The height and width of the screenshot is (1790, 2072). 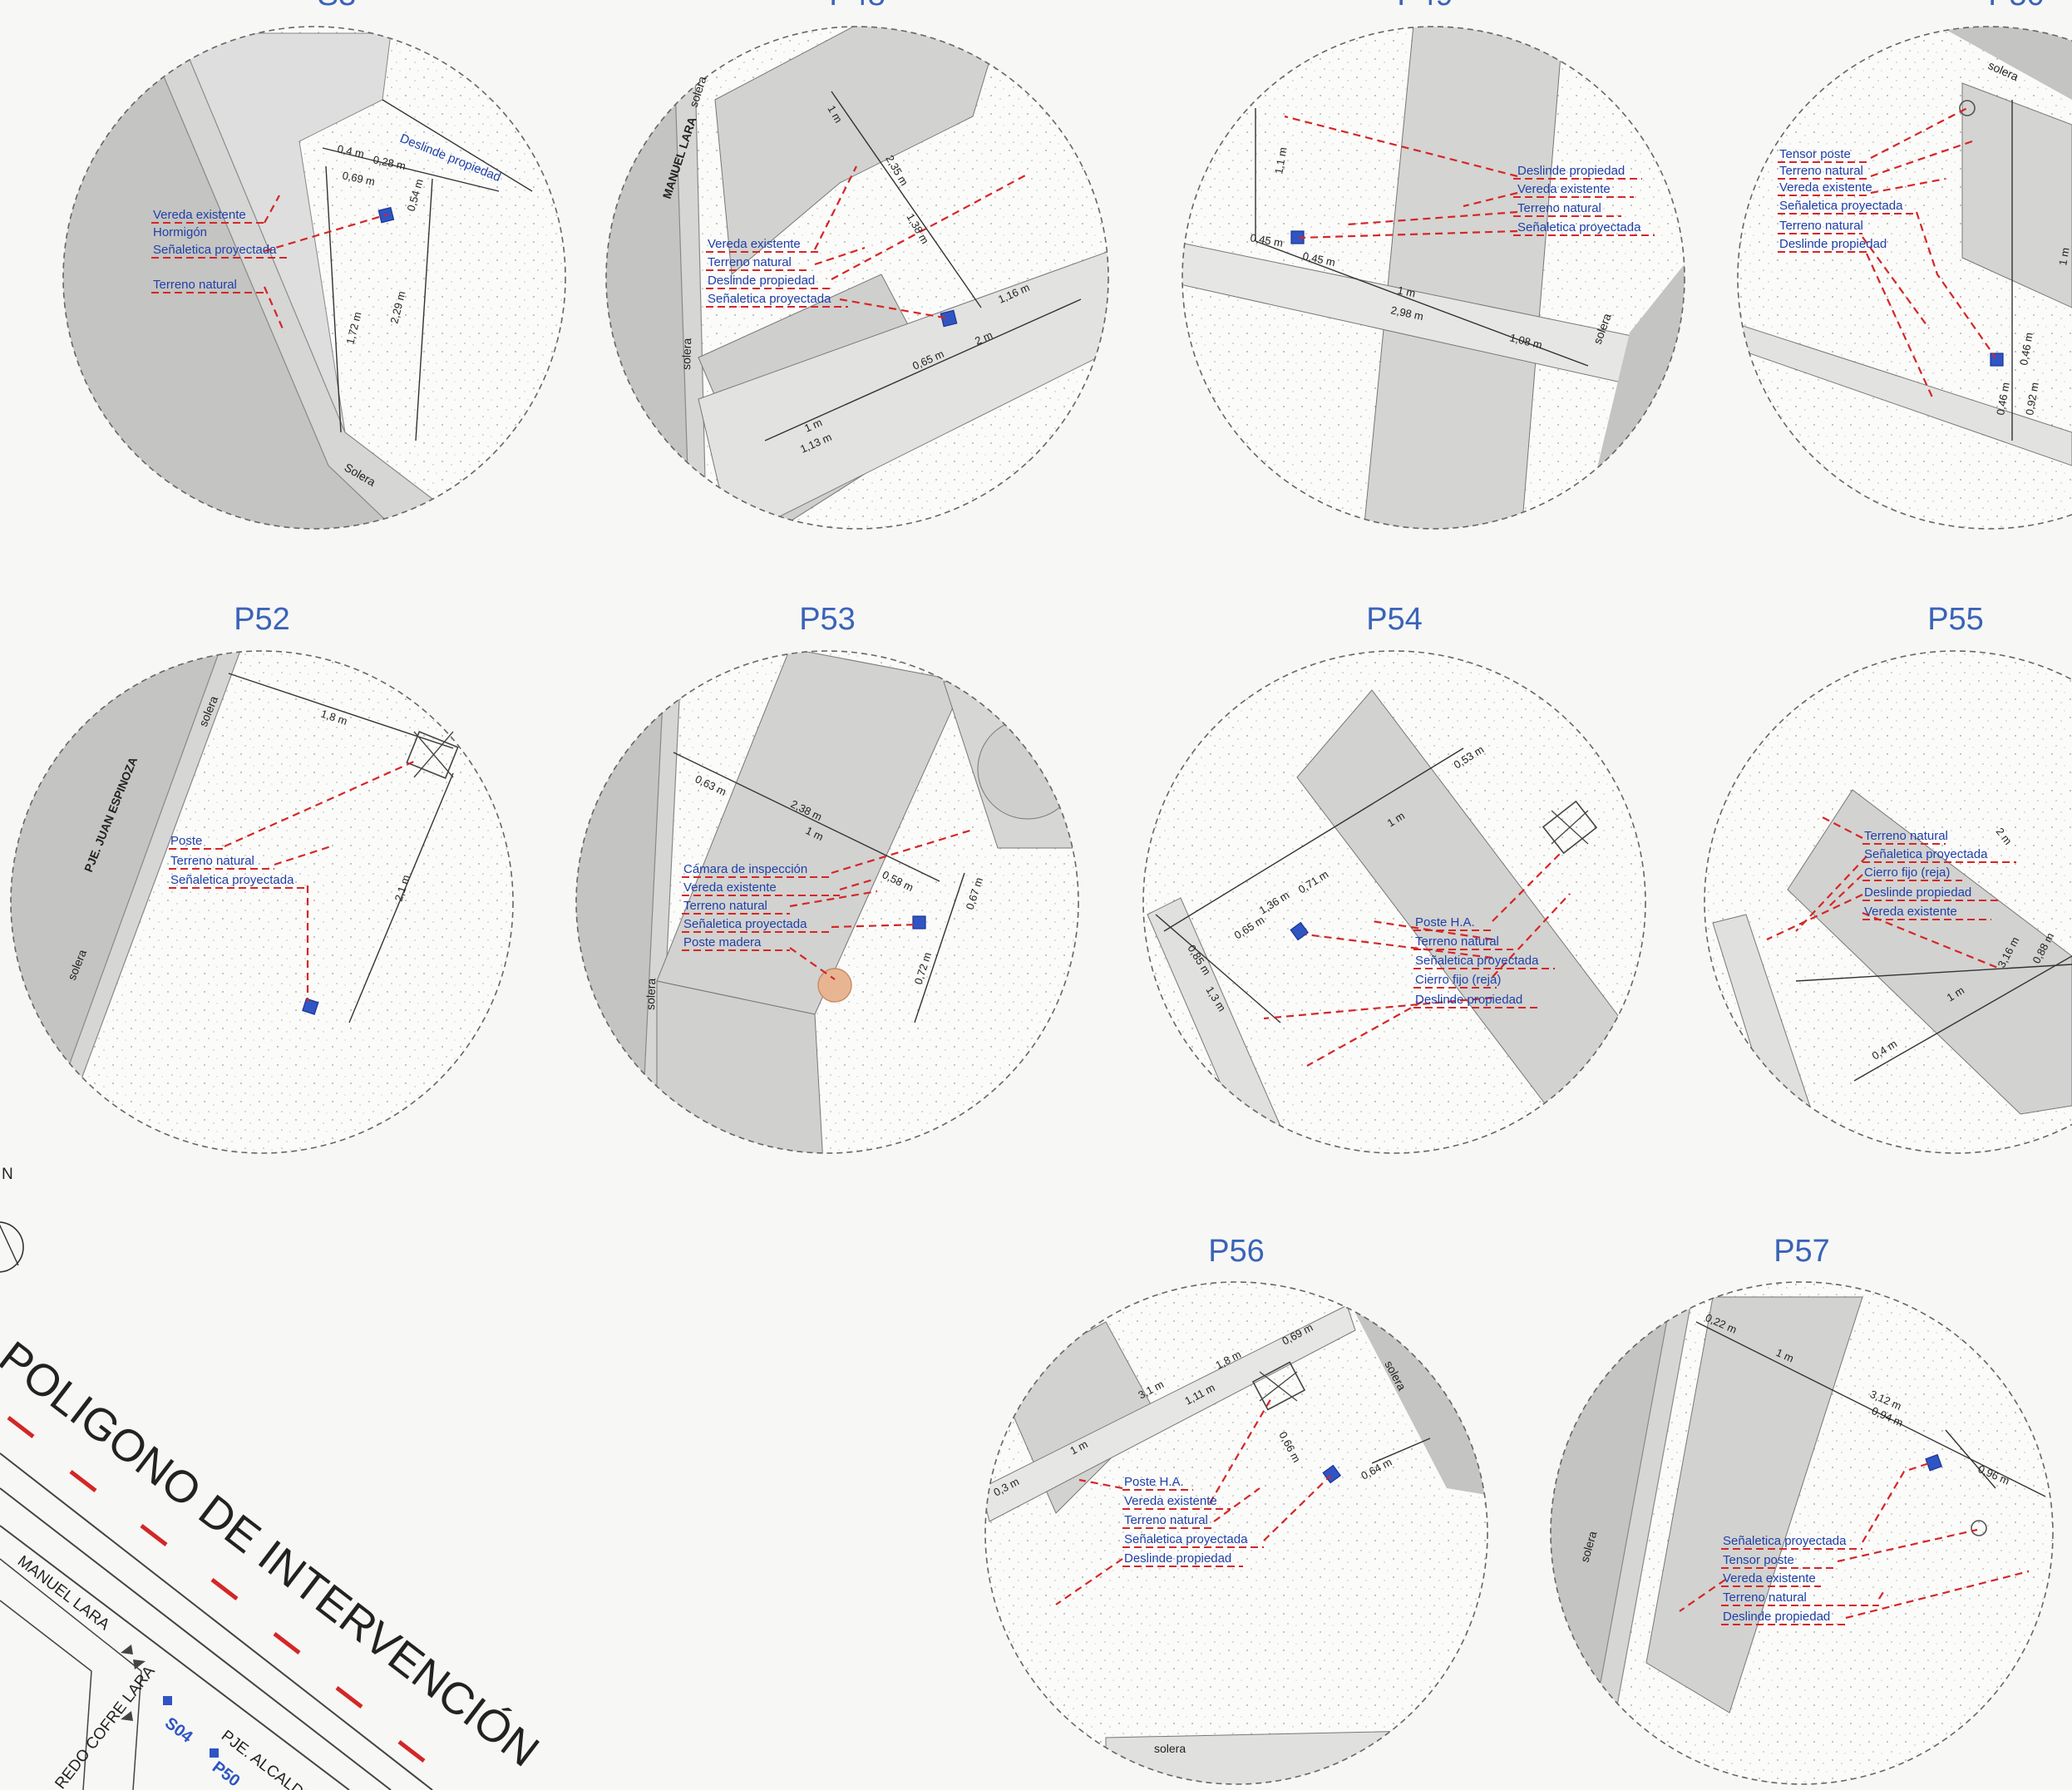 I want to click on label-text: 0,4 m, so click(x=350, y=151).